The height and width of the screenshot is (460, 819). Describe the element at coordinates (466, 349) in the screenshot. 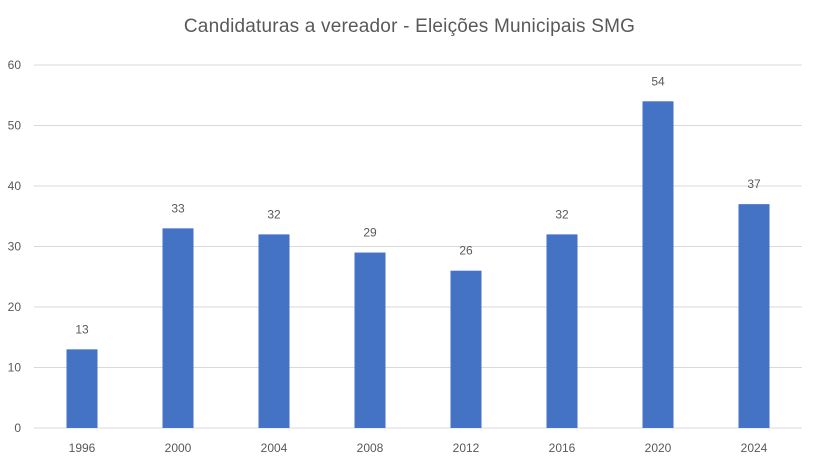

I see `bar-2012` at that location.